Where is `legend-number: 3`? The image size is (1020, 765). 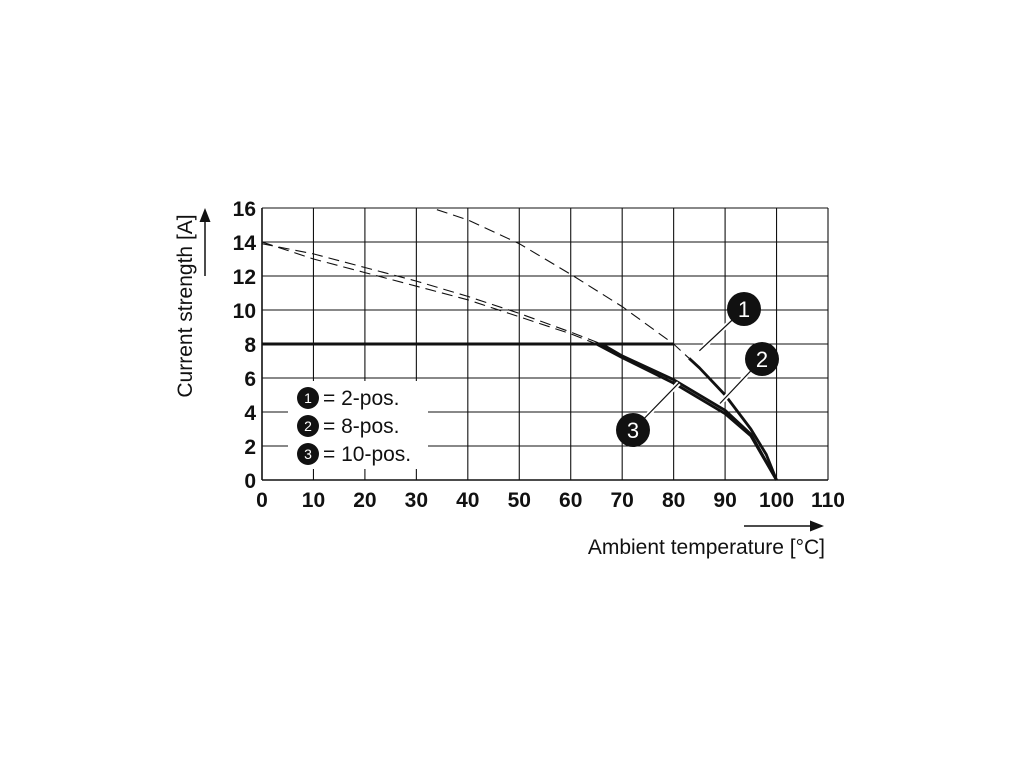 legend-number: 3 is located at coordinates (308, 454).